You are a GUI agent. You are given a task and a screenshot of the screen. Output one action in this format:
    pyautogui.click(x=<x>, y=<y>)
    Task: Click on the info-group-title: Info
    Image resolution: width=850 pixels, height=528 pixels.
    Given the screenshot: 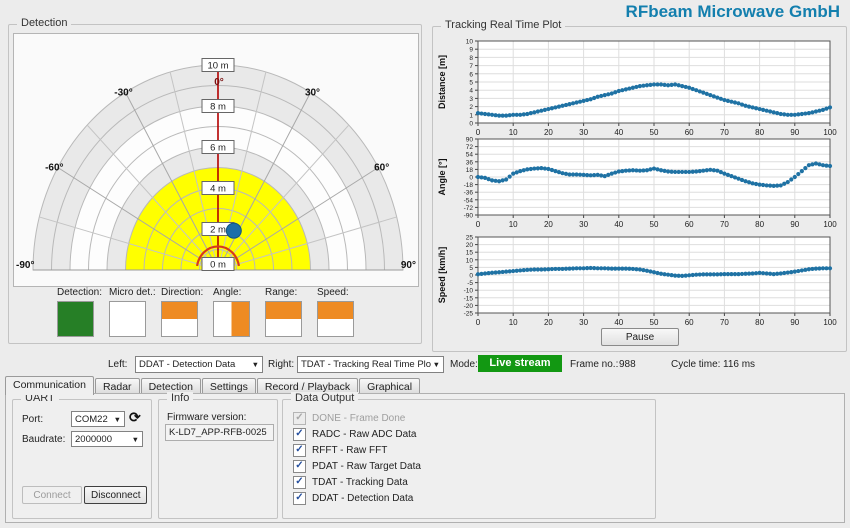 What is the action you would take?
    pyautogui.click(x=180, y=398)
    